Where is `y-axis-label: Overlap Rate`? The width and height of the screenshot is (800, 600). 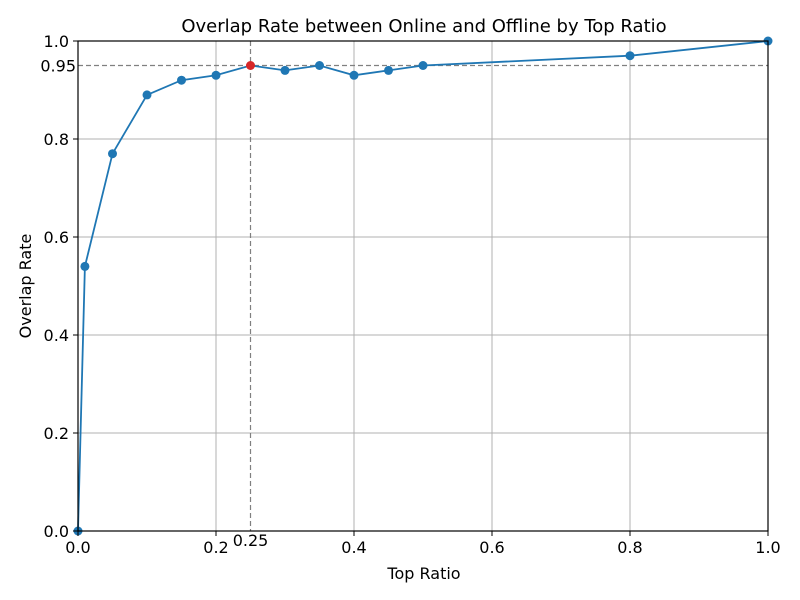 y-axis-label: Overlap Rate is located at coordinates (25, 286).